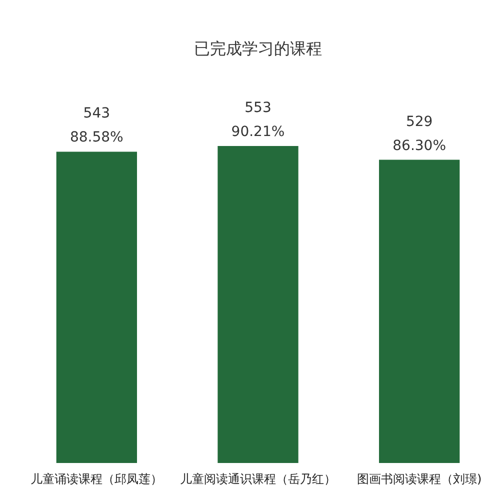 Image resolution: width=500 pixels, height=500 pixels. I want to click on x-tick-label: 儿童阅读通识课程（岳乃红）, so click(258, 479).